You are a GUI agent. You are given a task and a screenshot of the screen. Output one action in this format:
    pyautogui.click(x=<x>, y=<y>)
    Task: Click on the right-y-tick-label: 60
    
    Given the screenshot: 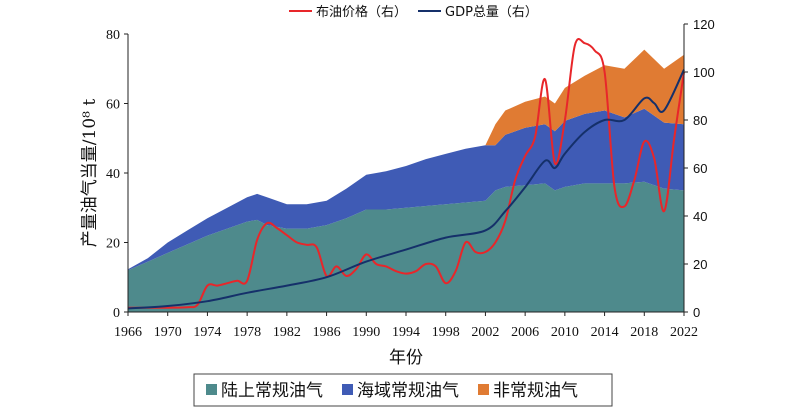 What is the action you would take?
    pyautogui.click(x=700, y=168)
    